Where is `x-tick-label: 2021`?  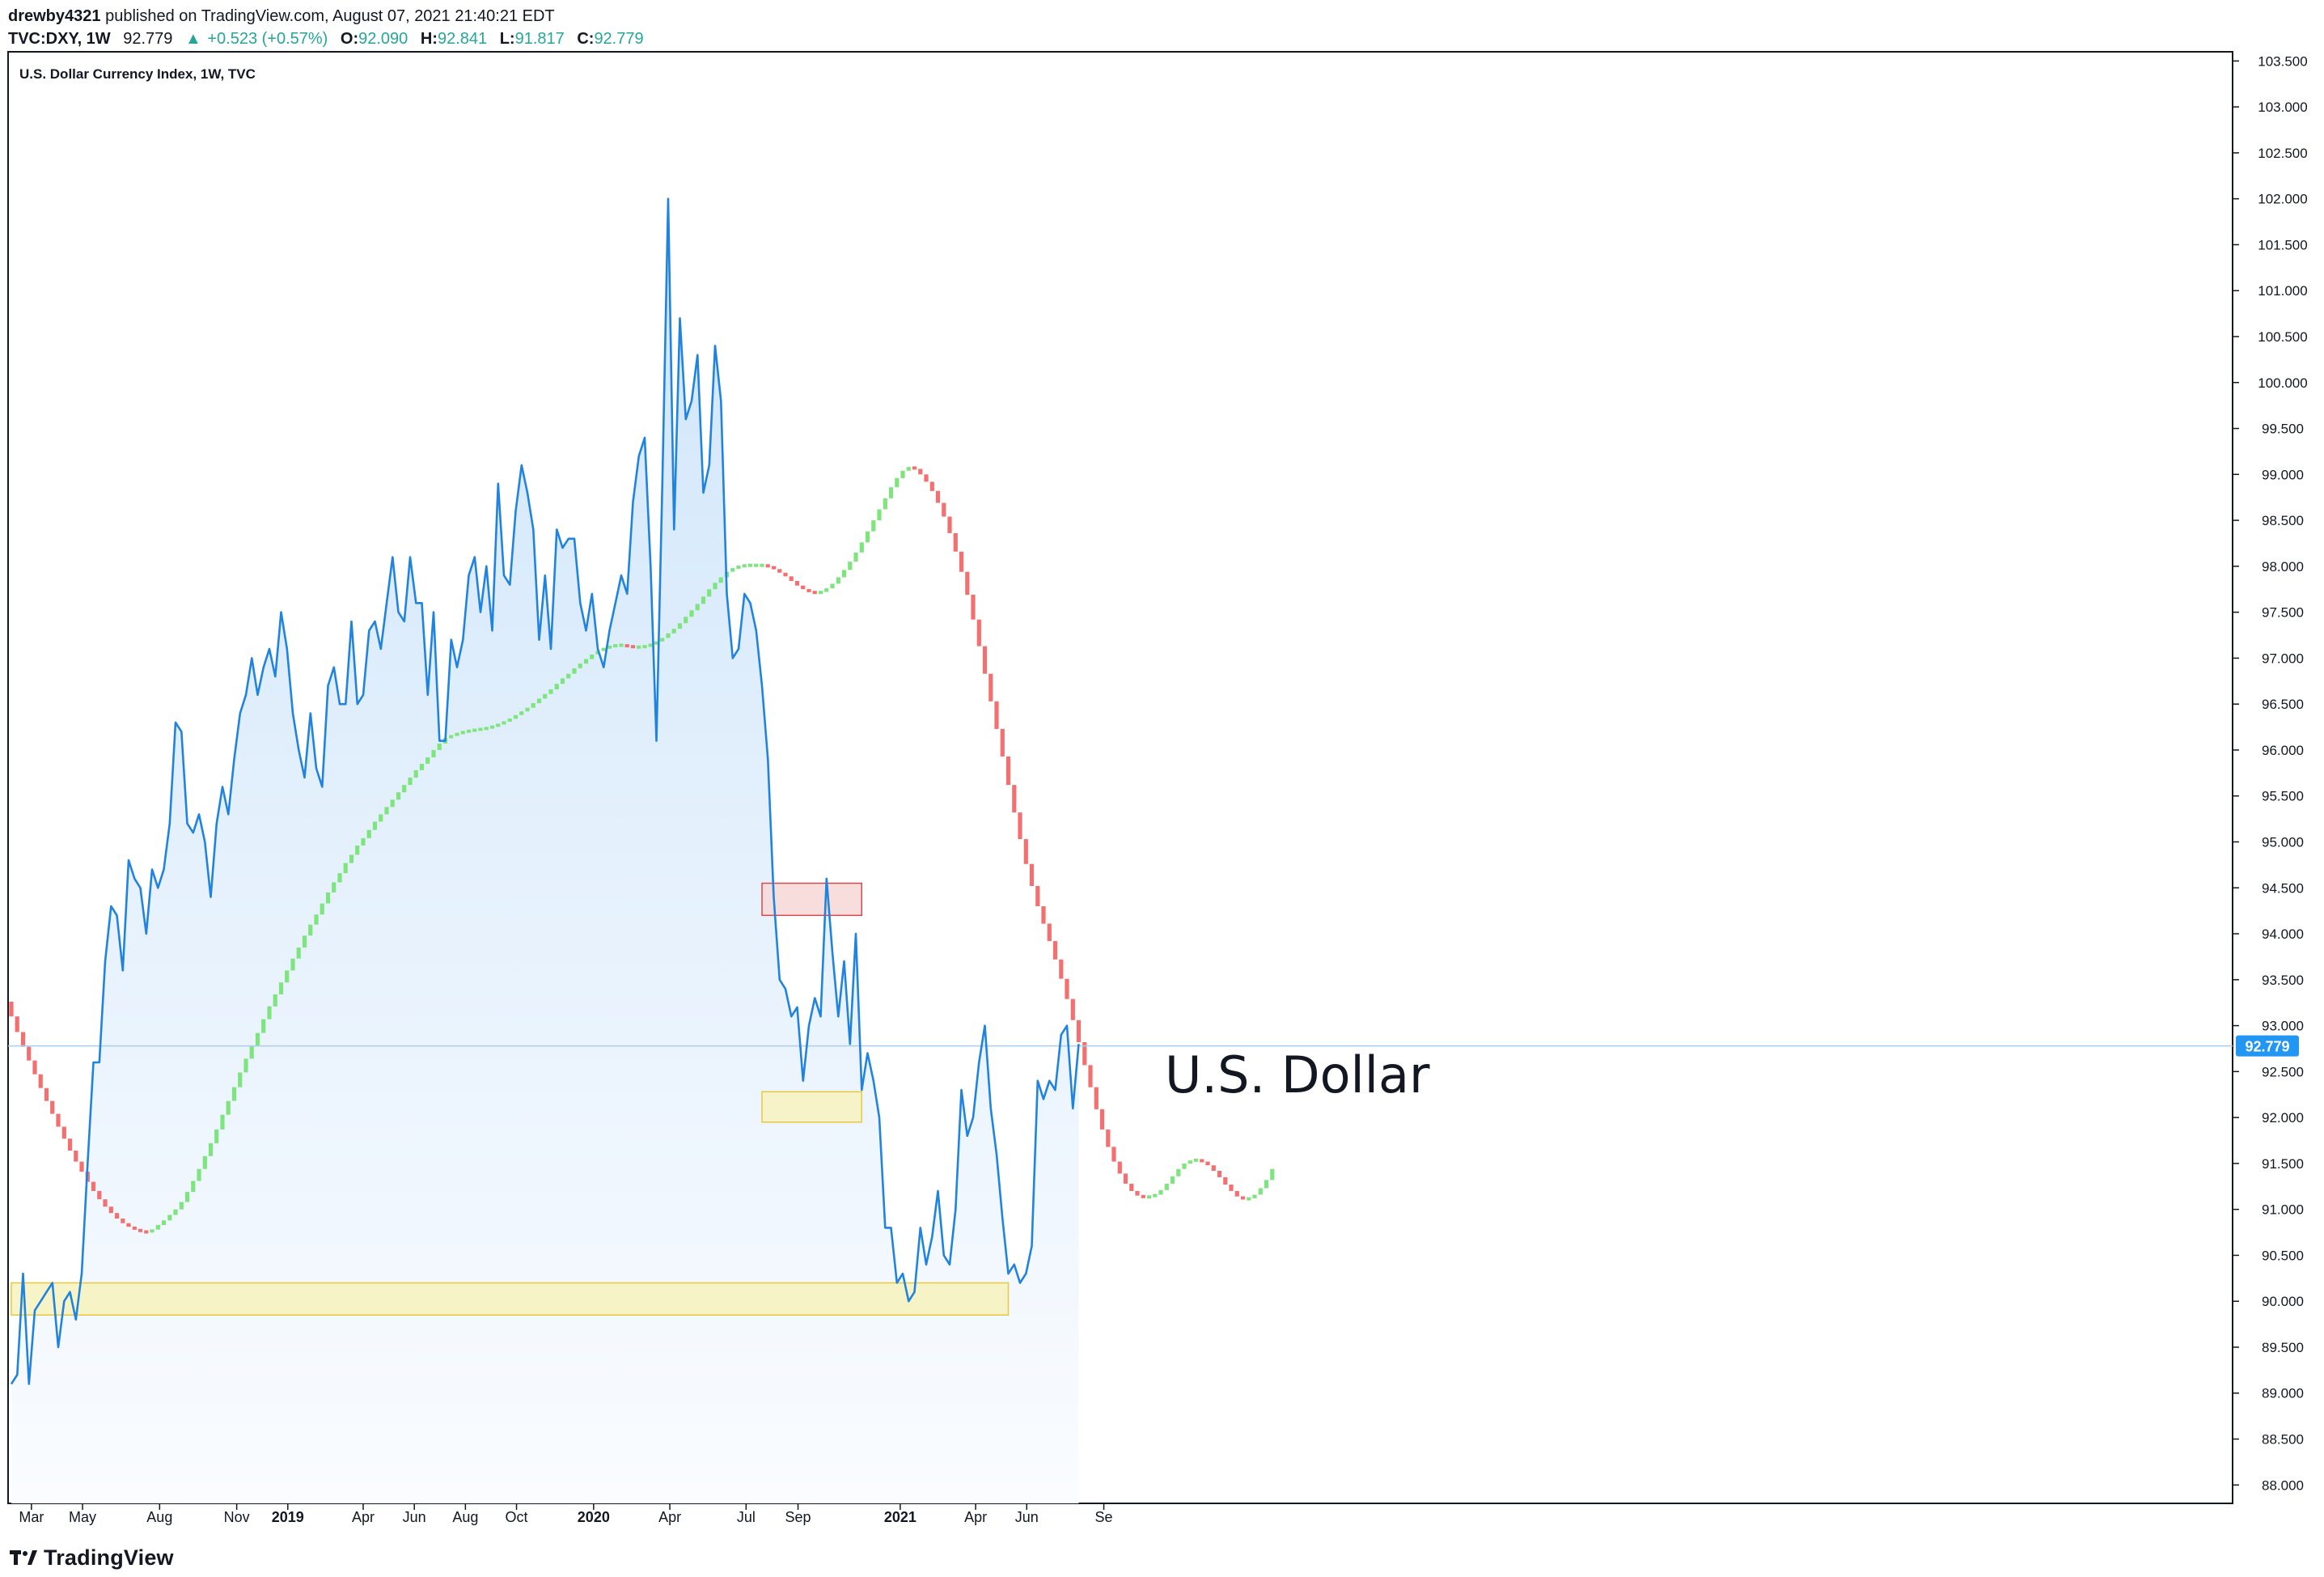
x-tick-label: 2021 is located at coordinates (900, 1517).